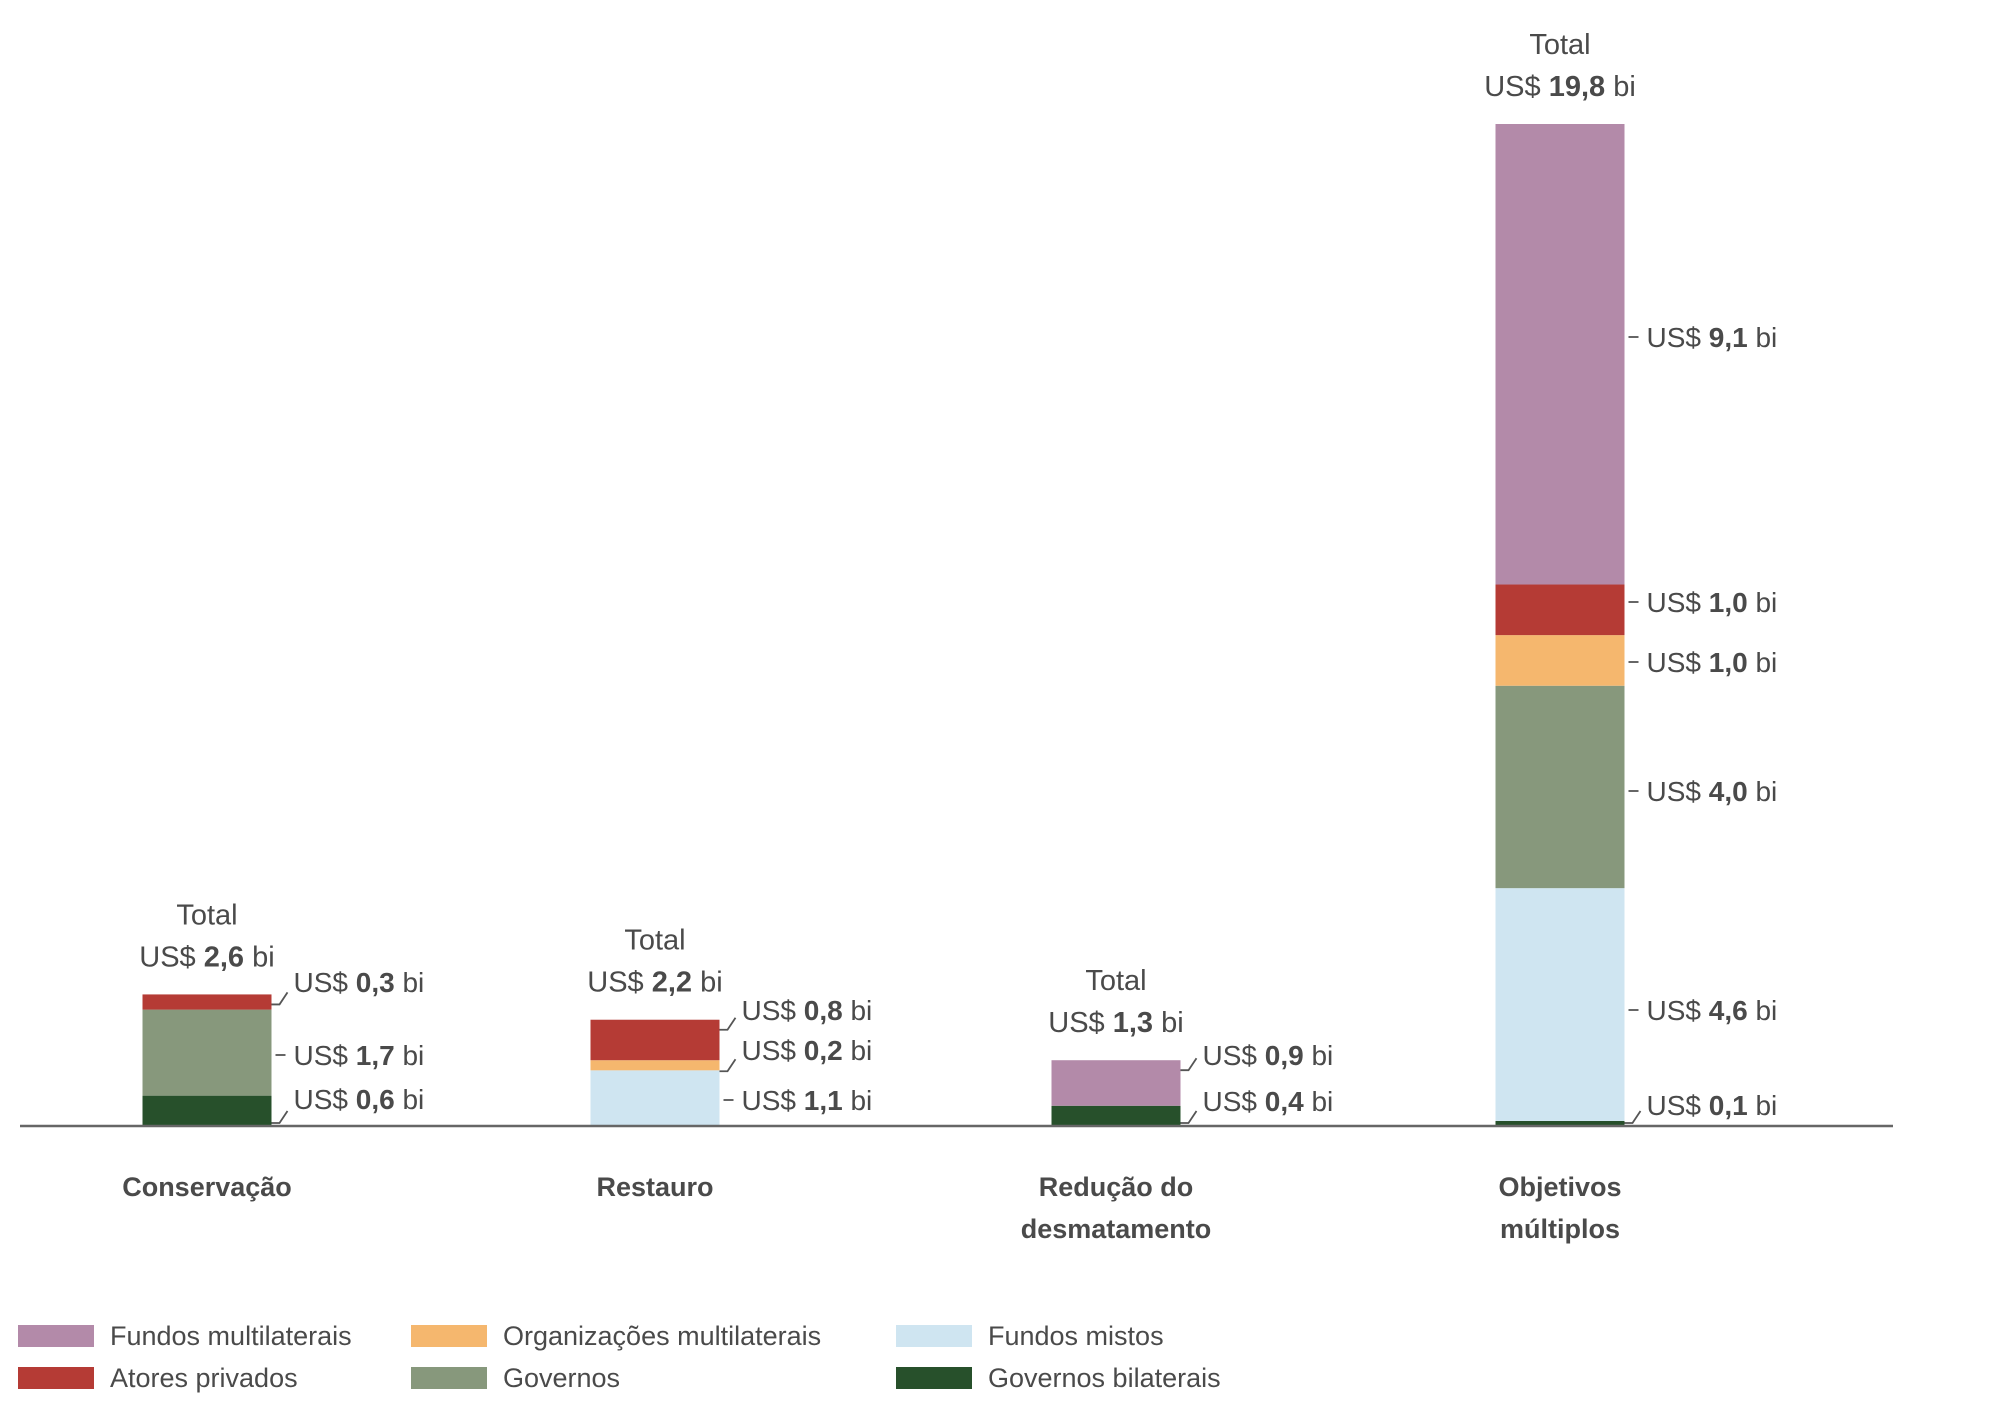 The height and width of the screenshot is (1421, 2000). What do you see at coordinates (1560, 1229) in the screenshot?
I see `category-label: múltiplos` at bounding box center [1560, 1229].